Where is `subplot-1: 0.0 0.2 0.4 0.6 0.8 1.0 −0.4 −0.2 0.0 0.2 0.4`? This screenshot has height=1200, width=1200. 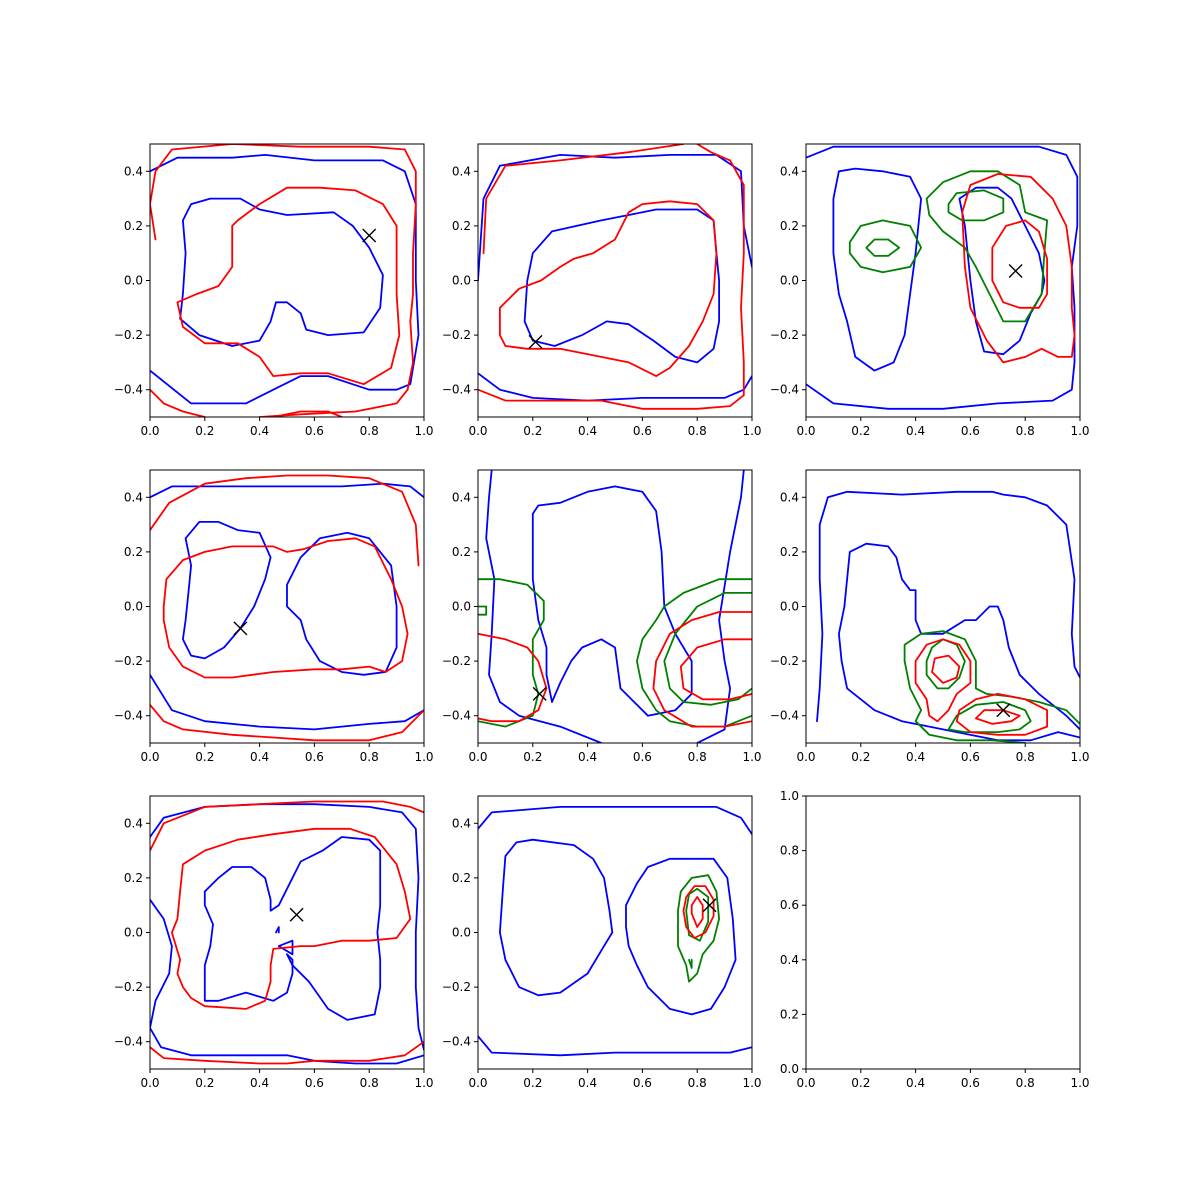 subplot-1: 0.0 0.2 0.4 0.6 0.8 1.0 −0.4 −0.2 0.0 0.2 0.4 is located at coordinates (274, 290).